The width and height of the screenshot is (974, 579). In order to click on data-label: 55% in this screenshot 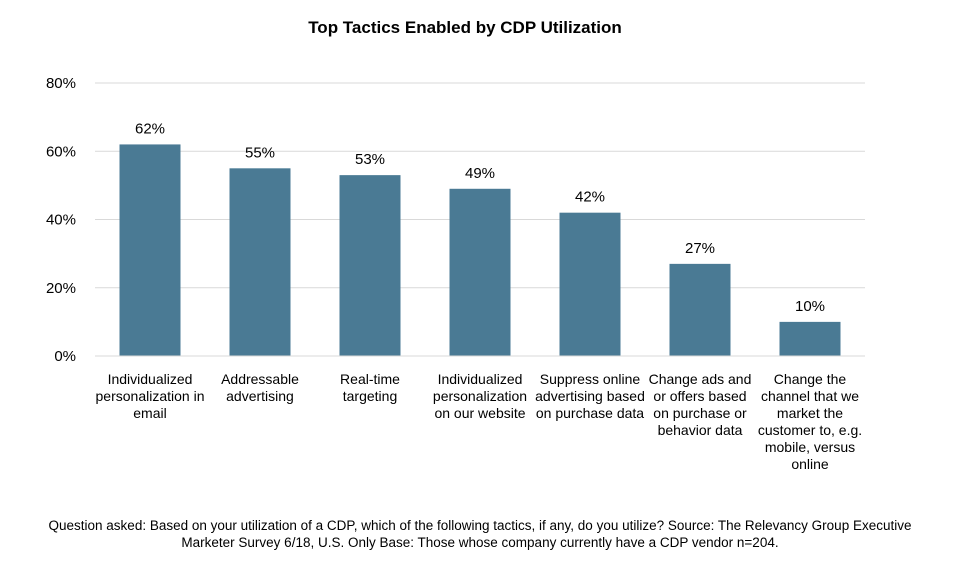, I will do `click(260, 152)`.